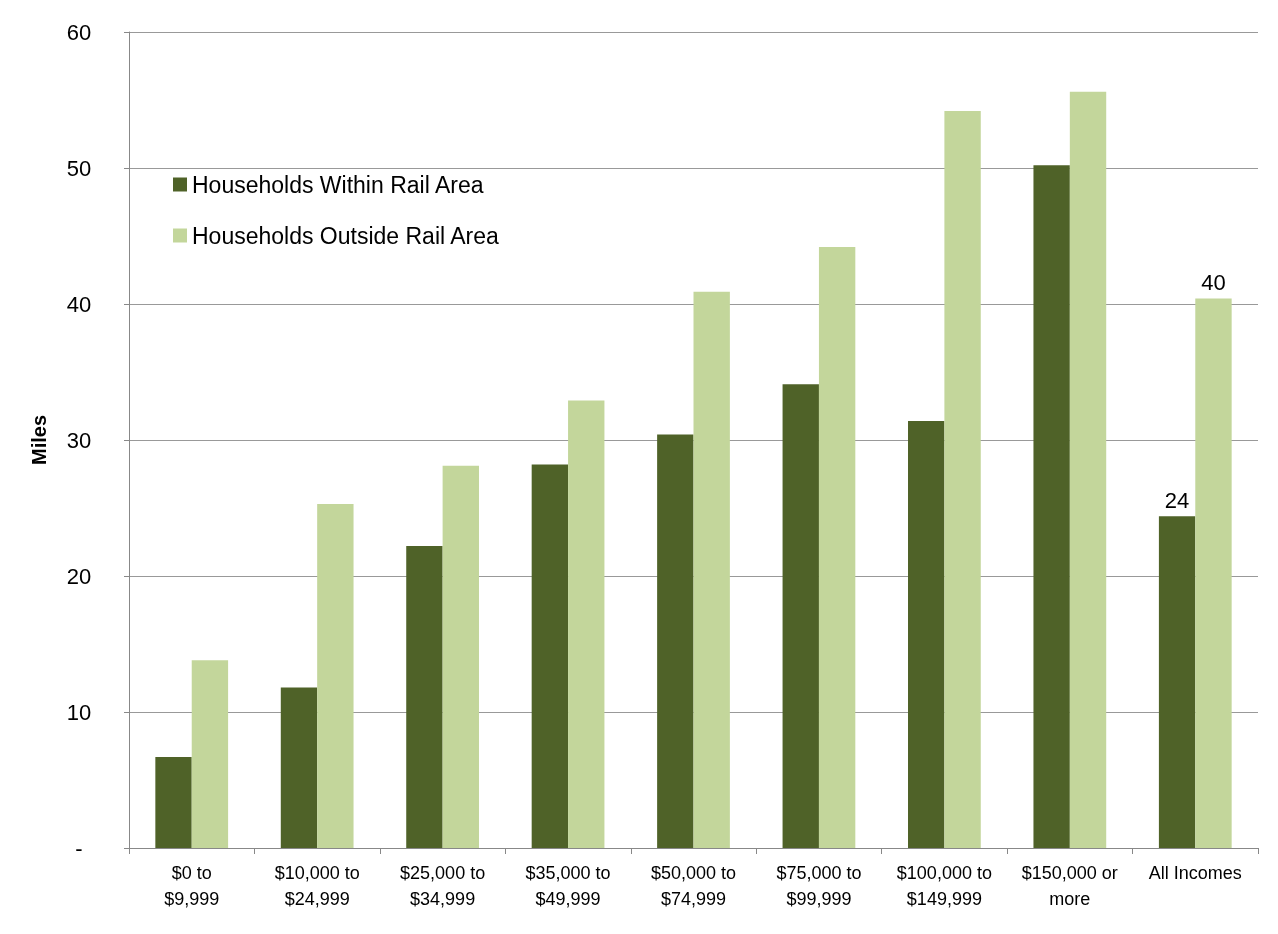  I want to click on x-tick-label: All Incomes, so click(1195, 873).